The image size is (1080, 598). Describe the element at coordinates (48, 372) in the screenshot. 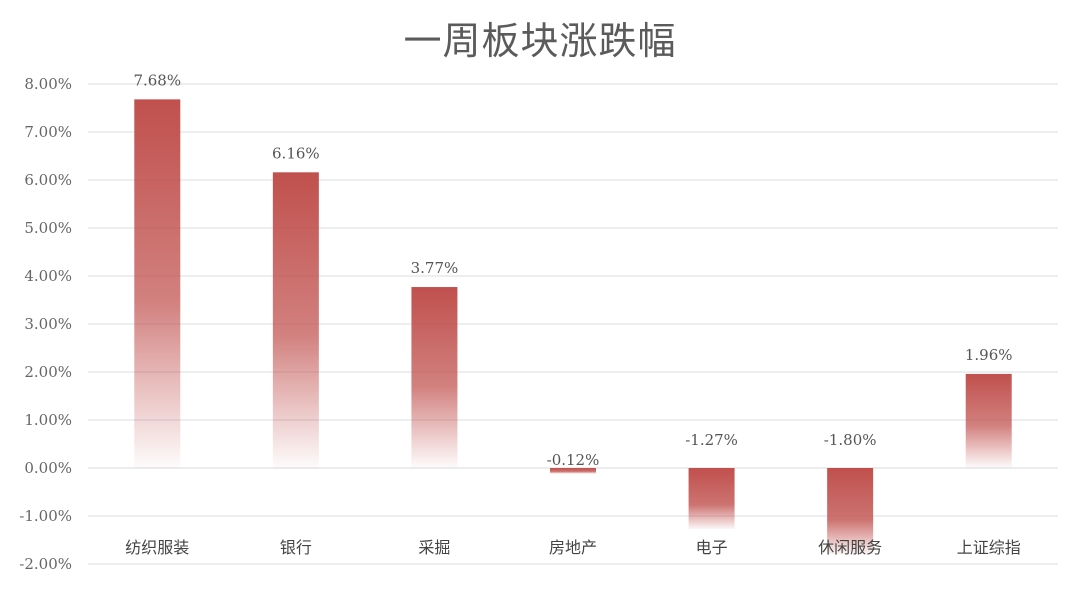

I see `y-tick-label: 2.00%` at that location.